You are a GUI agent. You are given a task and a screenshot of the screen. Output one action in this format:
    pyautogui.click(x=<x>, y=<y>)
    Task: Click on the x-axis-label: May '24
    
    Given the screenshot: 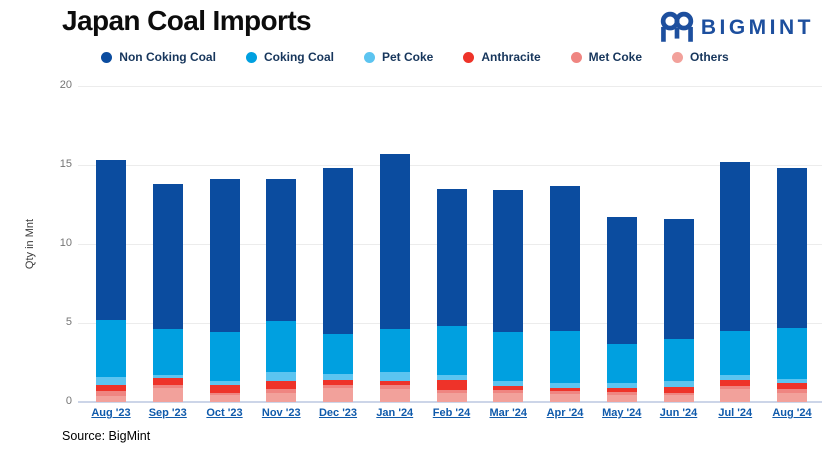 What is the action you would take?
    pyautogui.click(x=622, y=413)
    